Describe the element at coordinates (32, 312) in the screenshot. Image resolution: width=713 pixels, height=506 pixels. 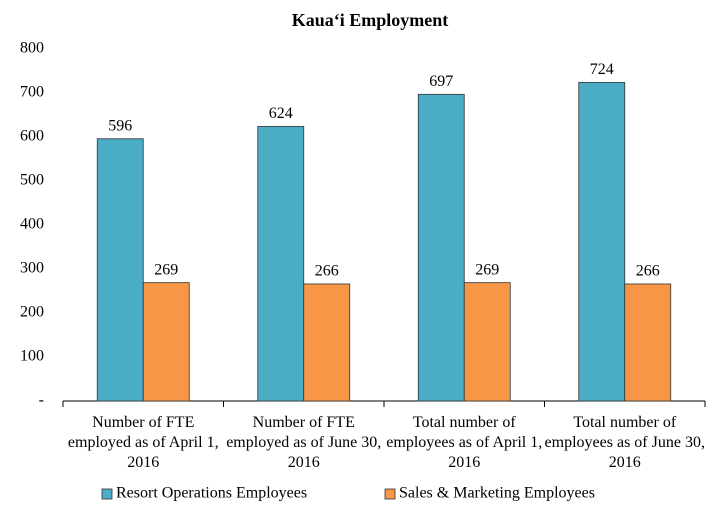
I see `y-tick-label: 200` at that location.